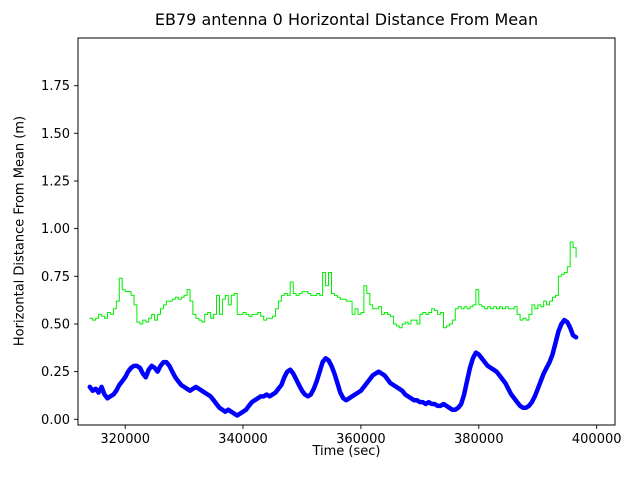 The image size is (640, 480). What do you see at coordinates (333, 285) in the screenshot?
I see `green-line` at bounding box center [333, 285].